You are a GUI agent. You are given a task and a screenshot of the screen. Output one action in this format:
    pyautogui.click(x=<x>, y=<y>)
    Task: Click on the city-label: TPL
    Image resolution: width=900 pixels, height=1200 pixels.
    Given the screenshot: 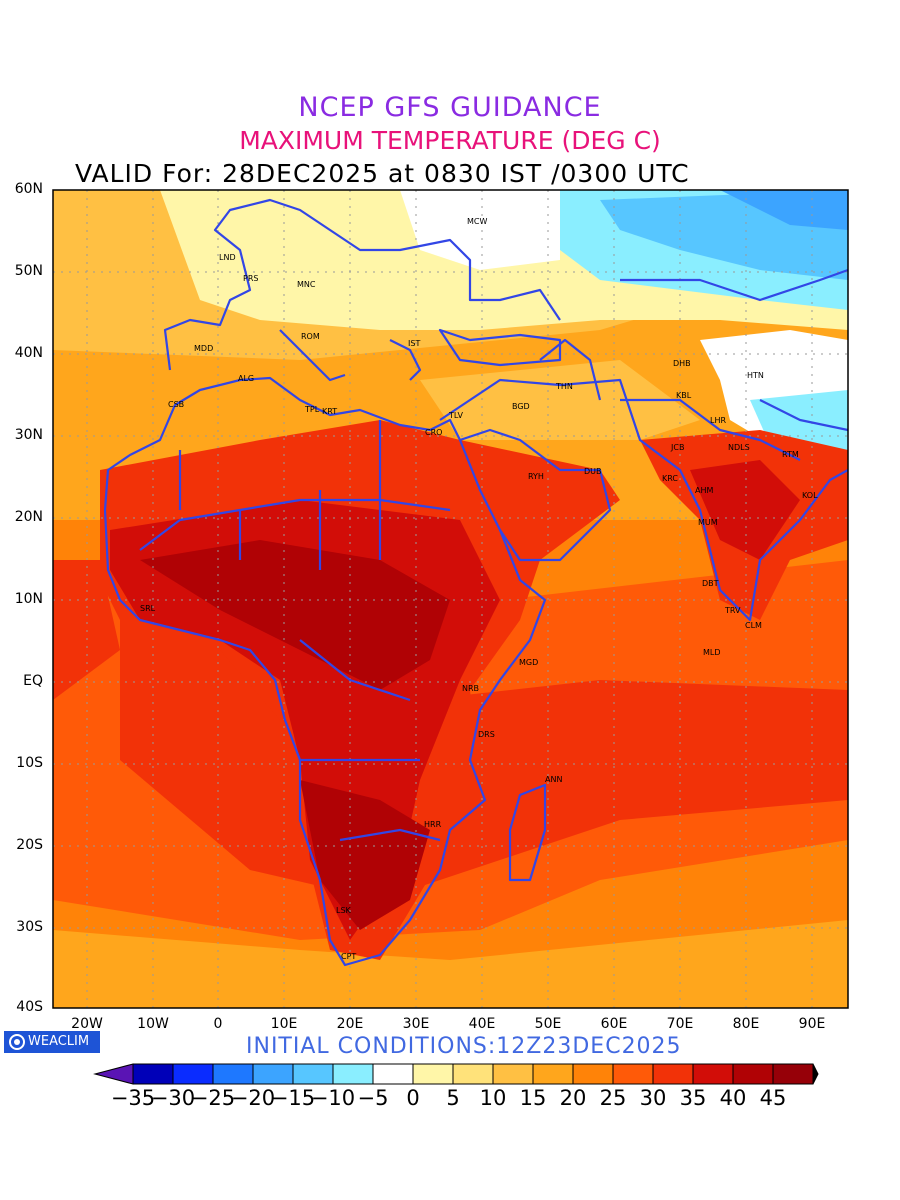 What is the action you would take?
    pyautogui.click(x=312, y=409)
    